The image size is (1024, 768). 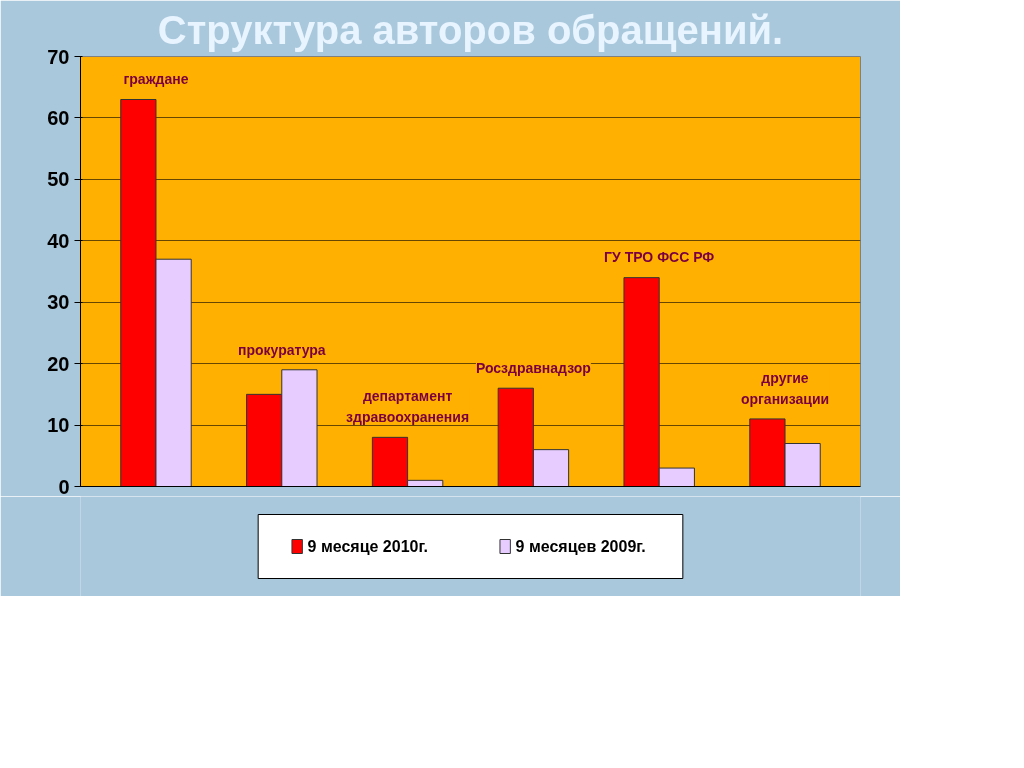 What do you see at coordinates (408, 407) in the screenshot?
I see `x-tick-label: департамент здравоохранения` at bounding box center [408, 407].